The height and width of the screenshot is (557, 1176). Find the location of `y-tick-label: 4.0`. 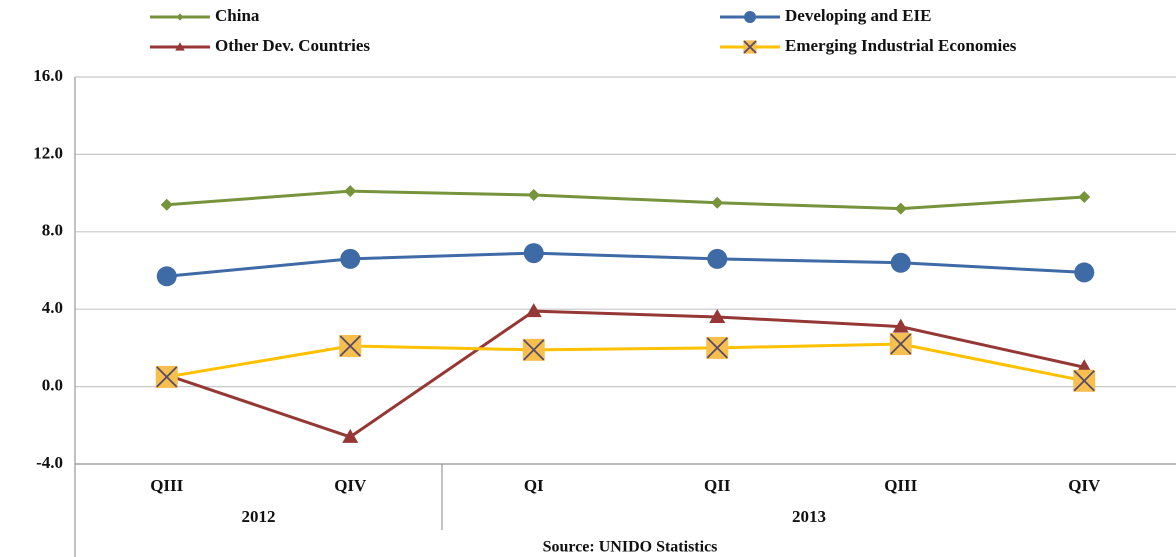

y-tick-label: 4.0 is located at coordinates (52, 307).